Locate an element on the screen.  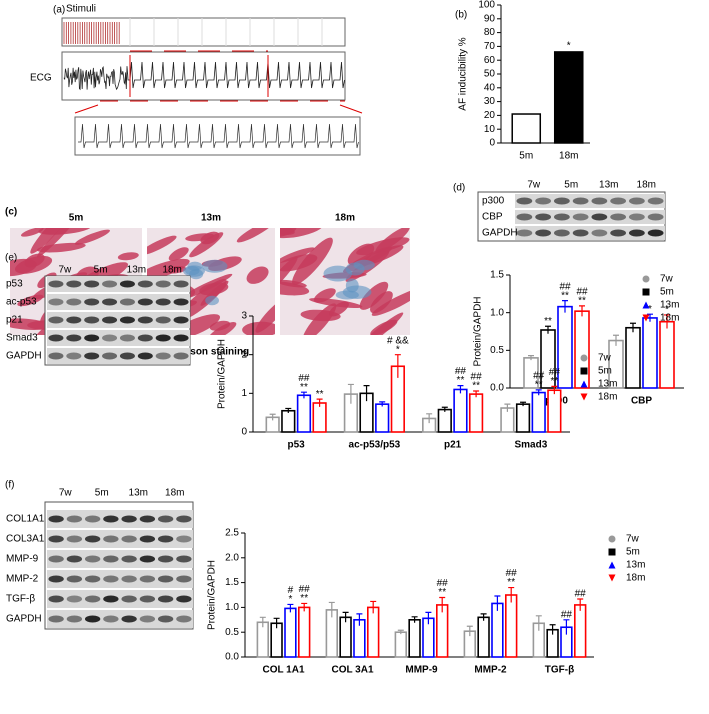
y-tick-label: 3 is located at coordinates (244, 316).